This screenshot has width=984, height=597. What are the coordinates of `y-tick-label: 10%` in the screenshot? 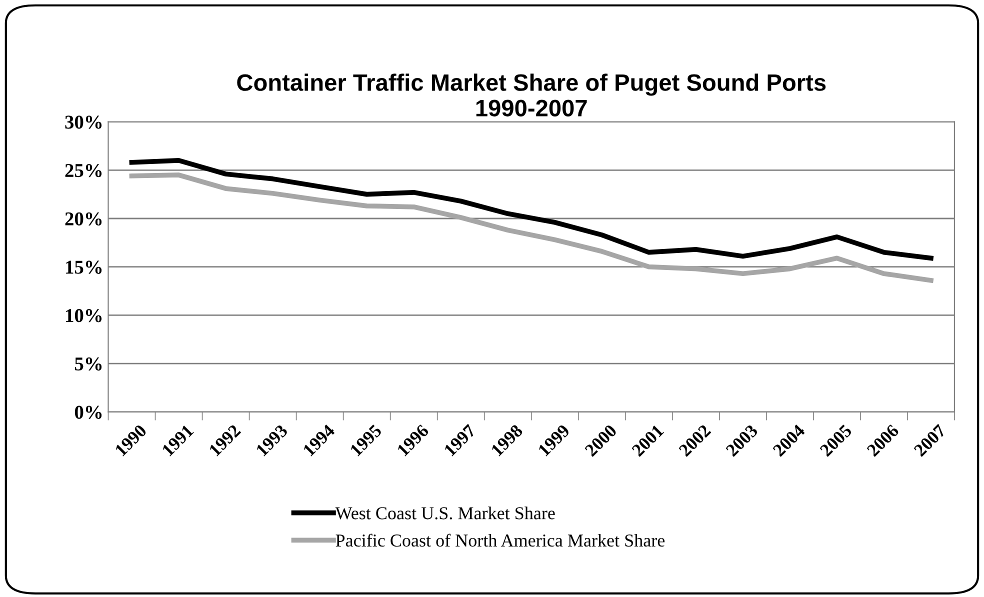 It's located at (84, 315).